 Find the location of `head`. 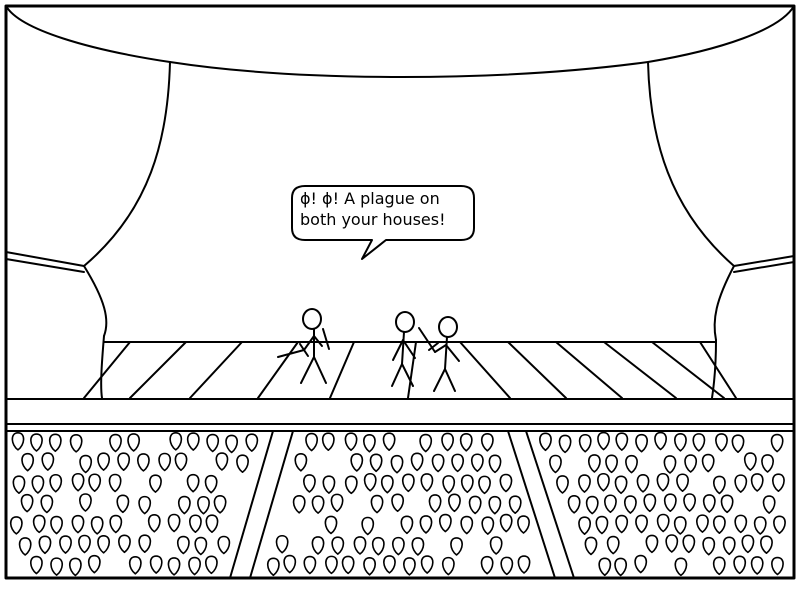

head is located at coordinates (405, 322).